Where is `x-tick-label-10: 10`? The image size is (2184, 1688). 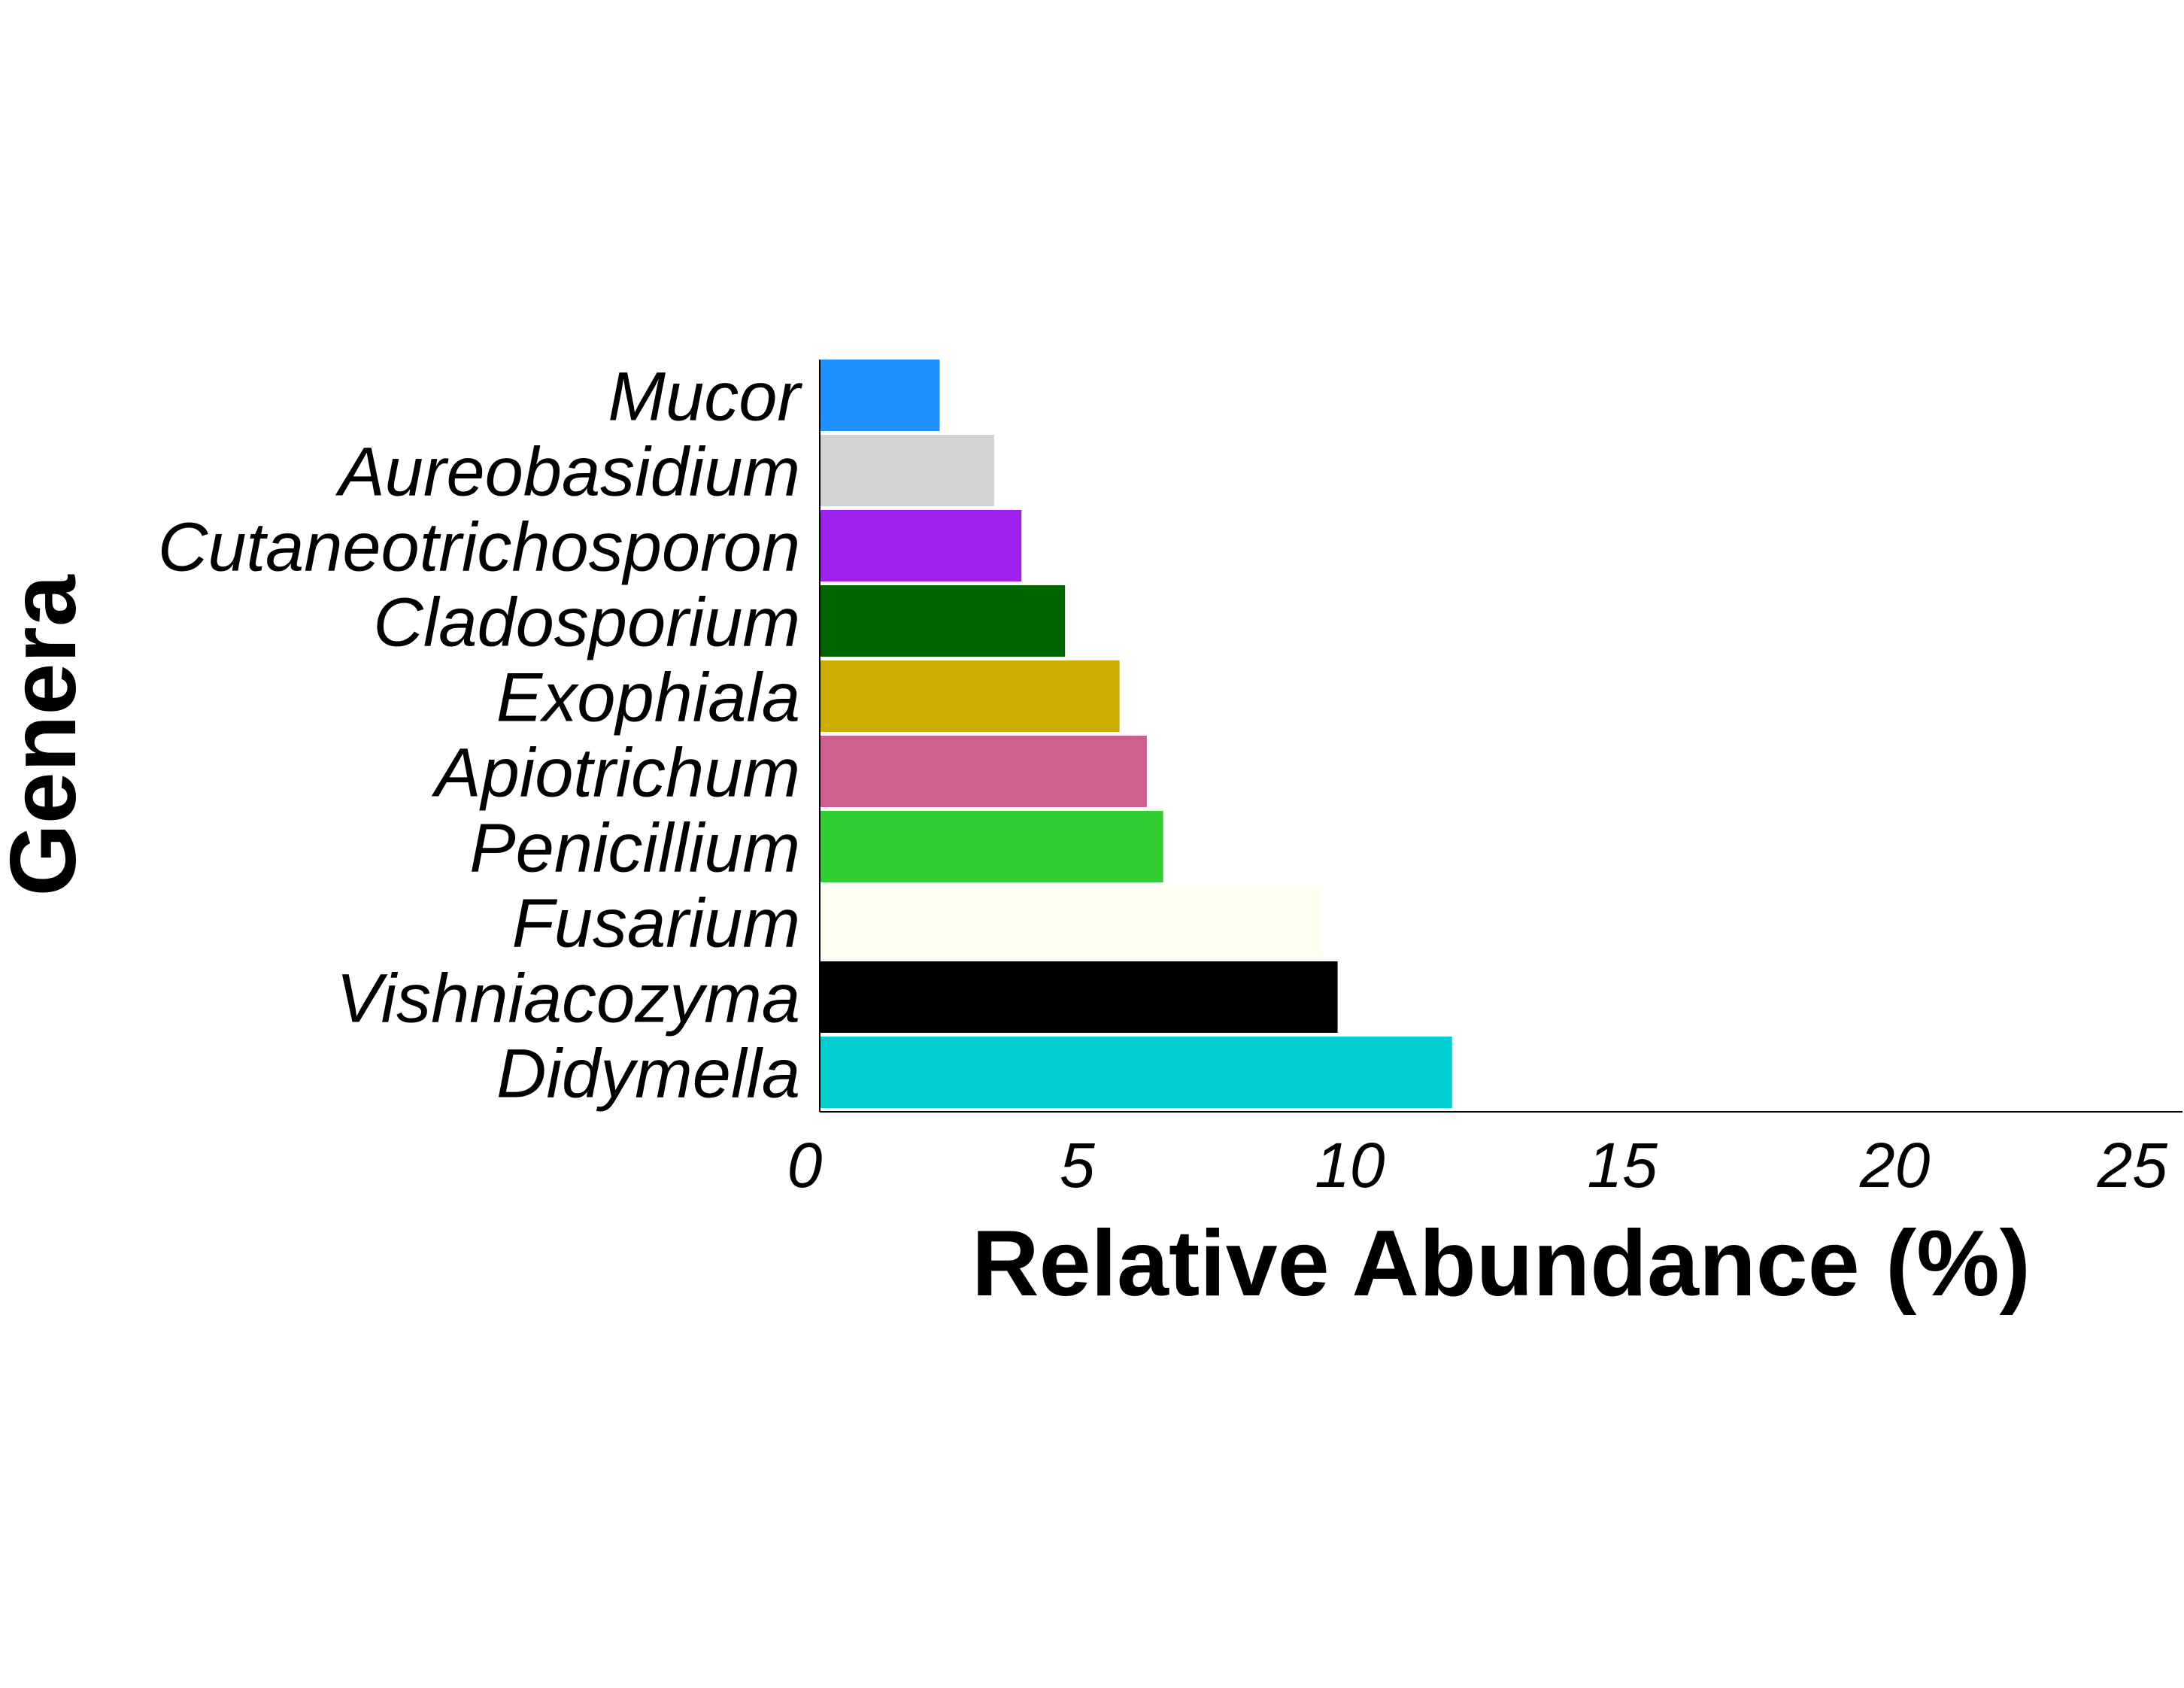
x-tick-label-10: 10 is located at coordinates (1350, 1165).